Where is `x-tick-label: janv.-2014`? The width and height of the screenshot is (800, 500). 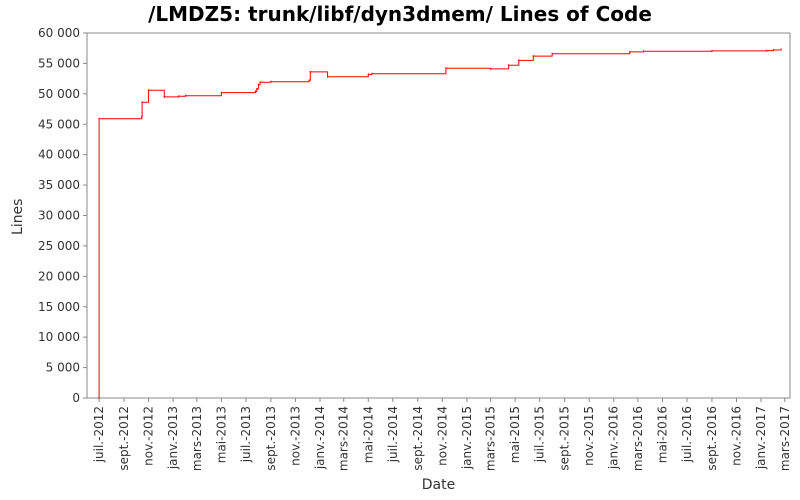 x-tick-label: janv.-2014 is located at coordinates (320, 438).